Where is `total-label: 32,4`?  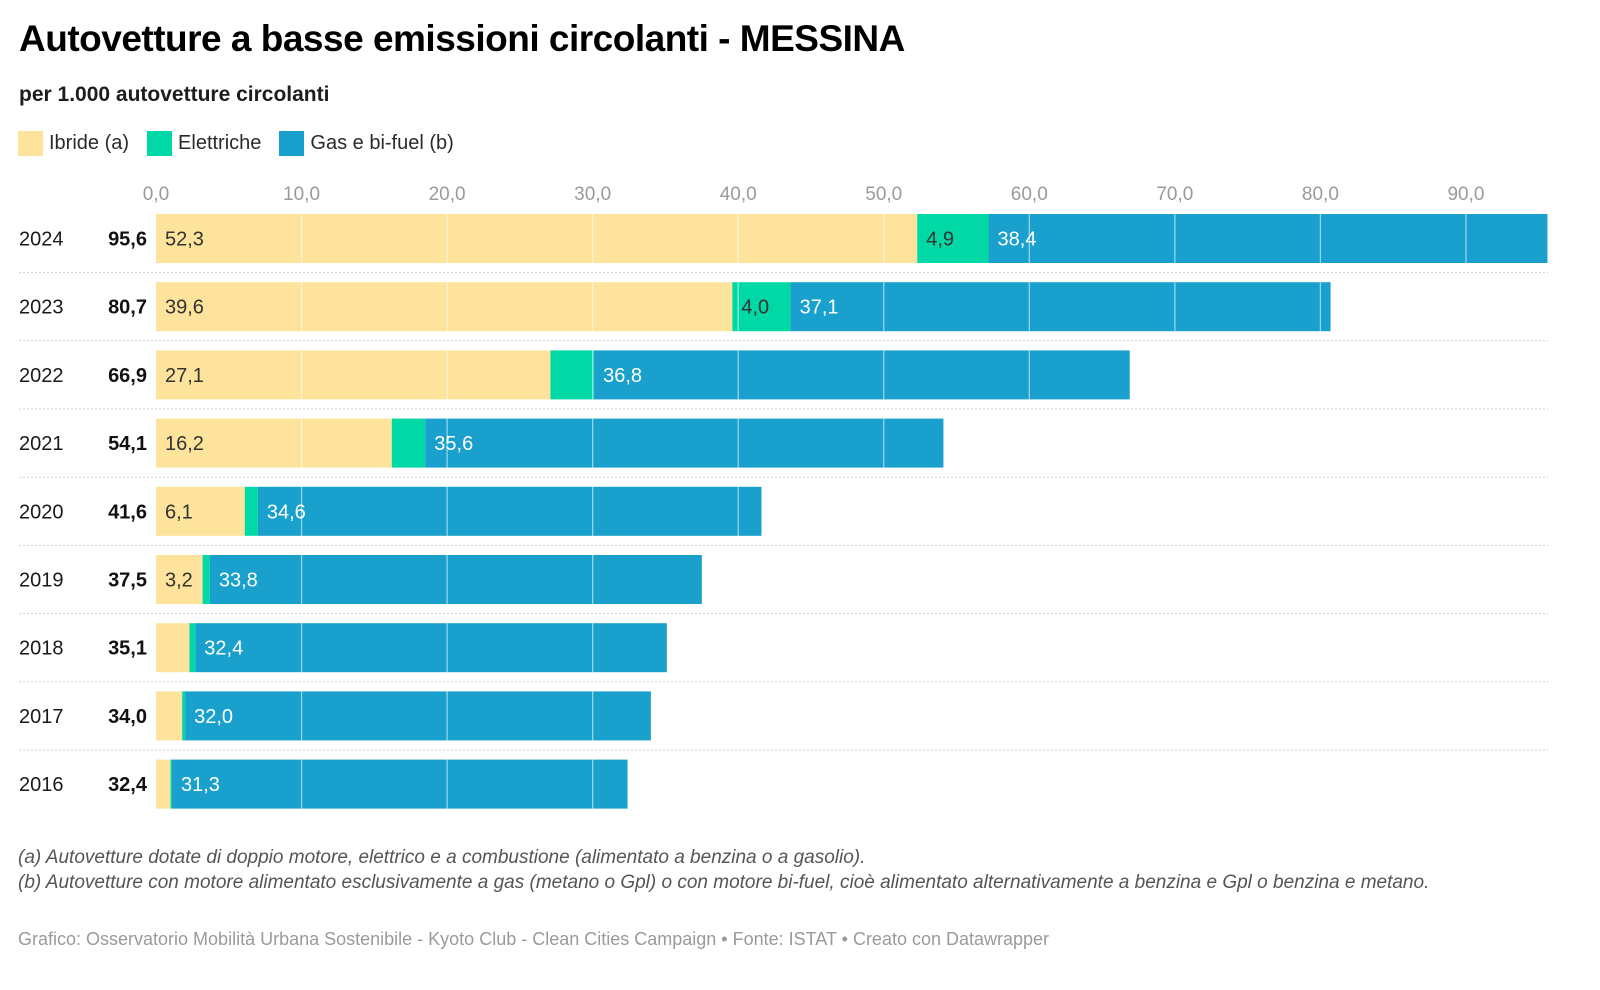
total-label: 32,4 is located at coordinates (128, 785).